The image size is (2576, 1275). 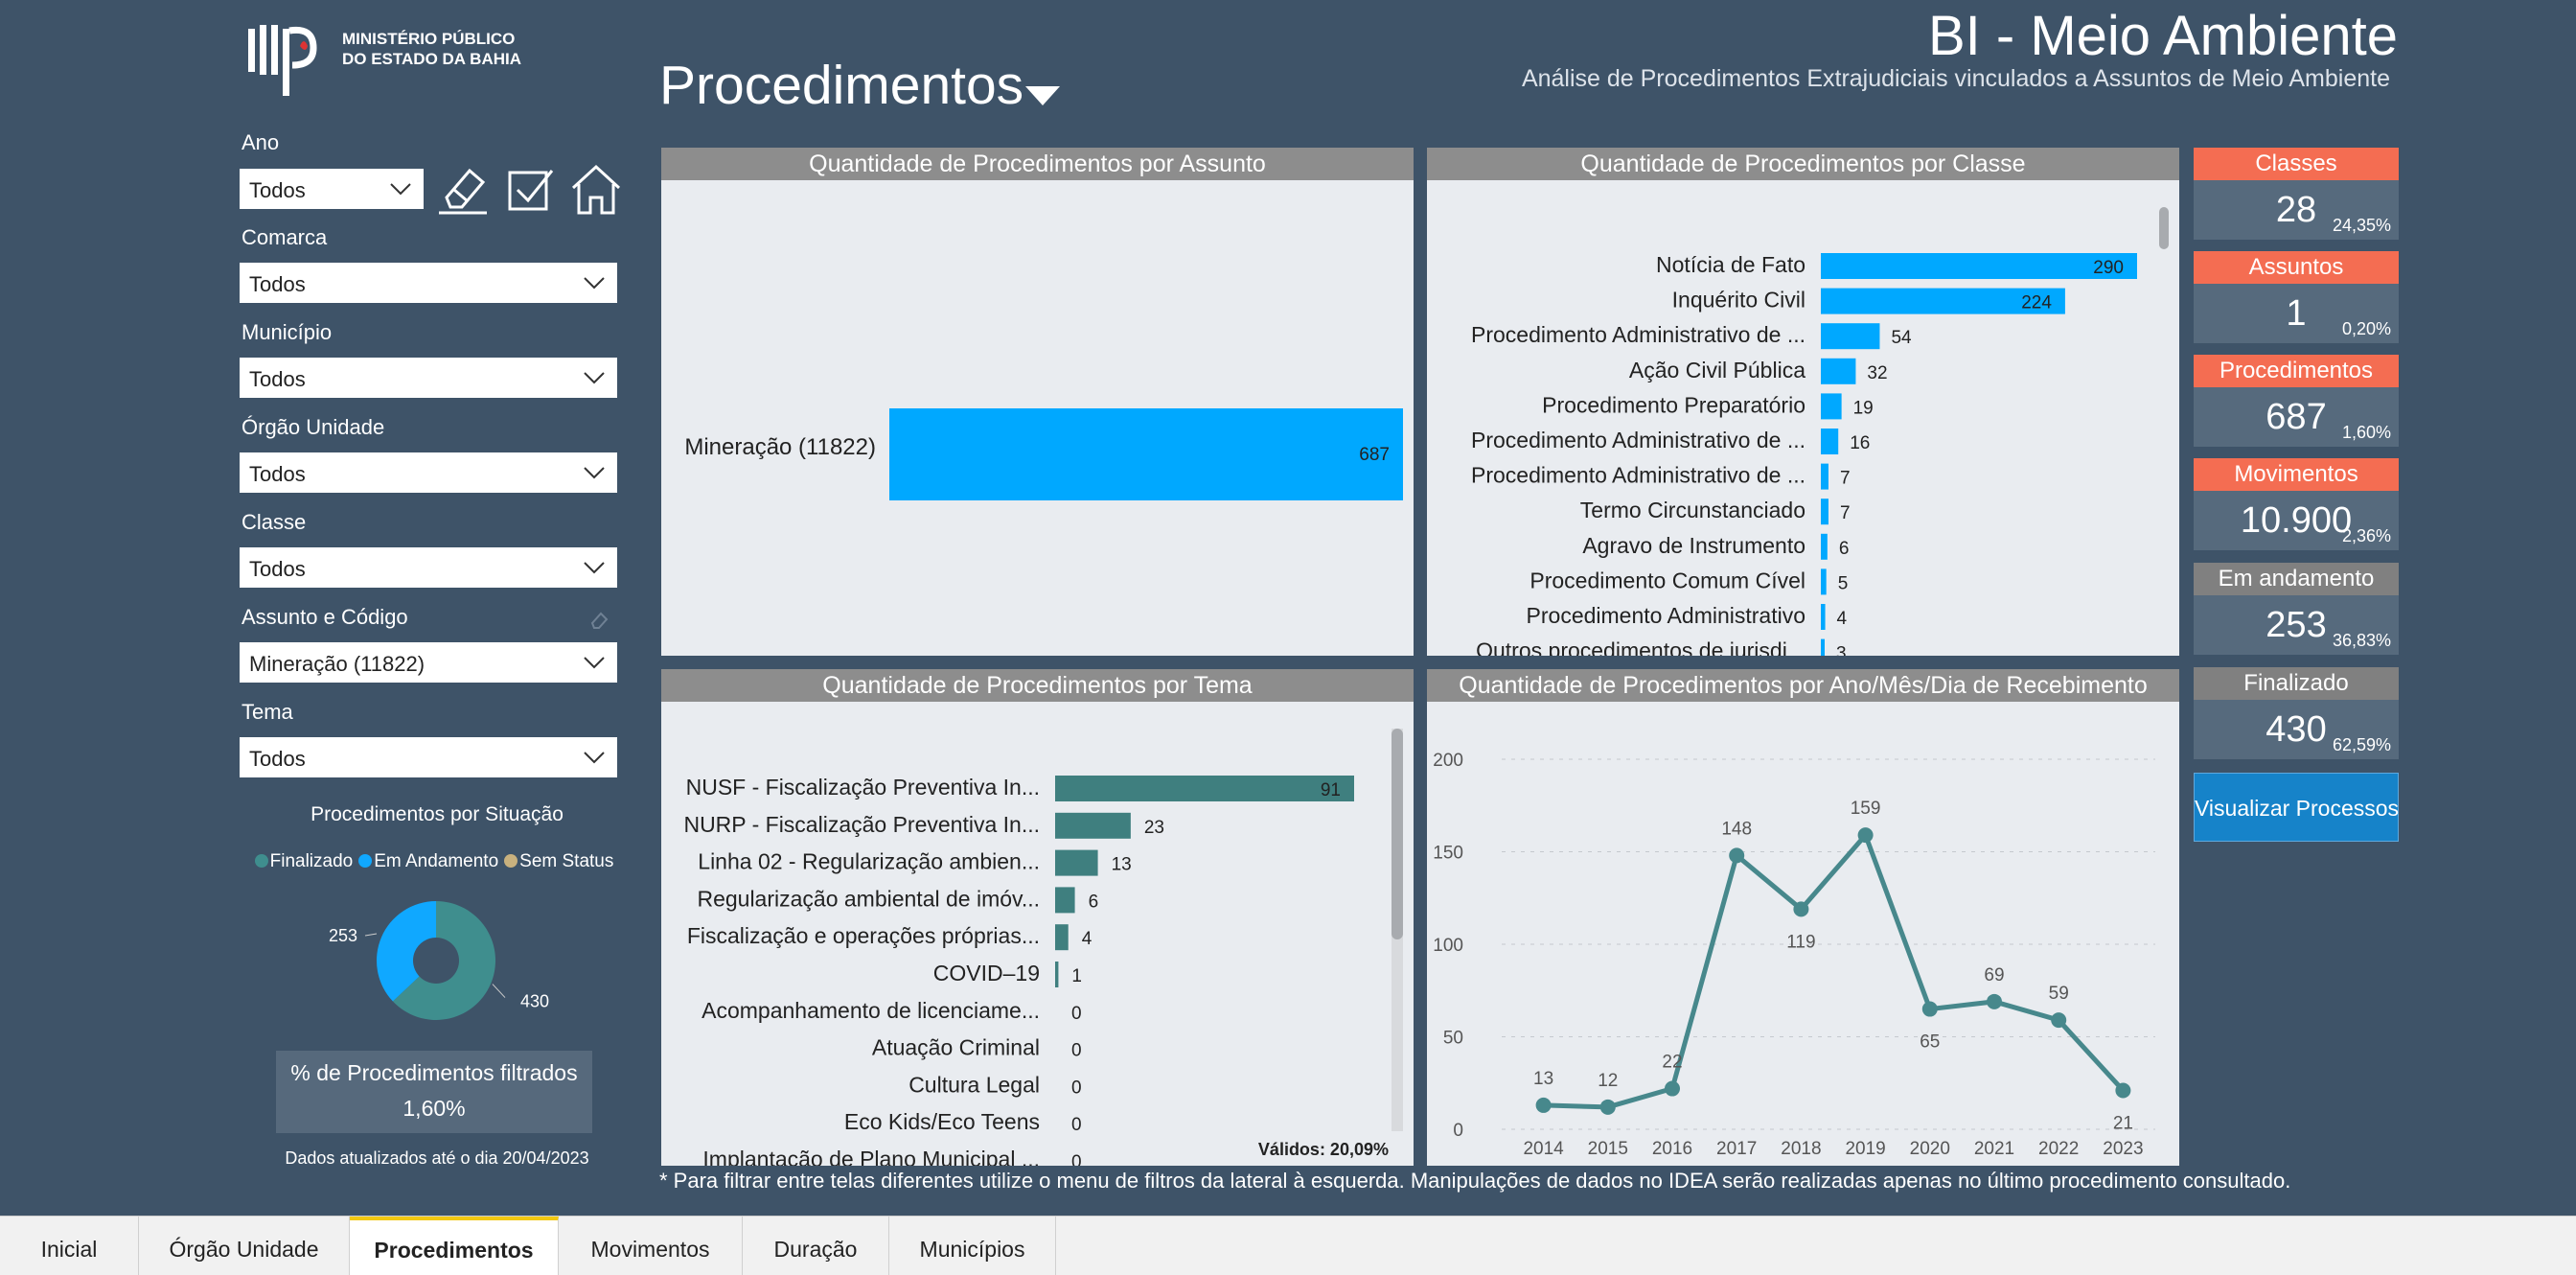 What do you see at coordinates (406, 952) in the screenshot?
I see `donut-slice-em-andamento` at bounding box center [406, 952].